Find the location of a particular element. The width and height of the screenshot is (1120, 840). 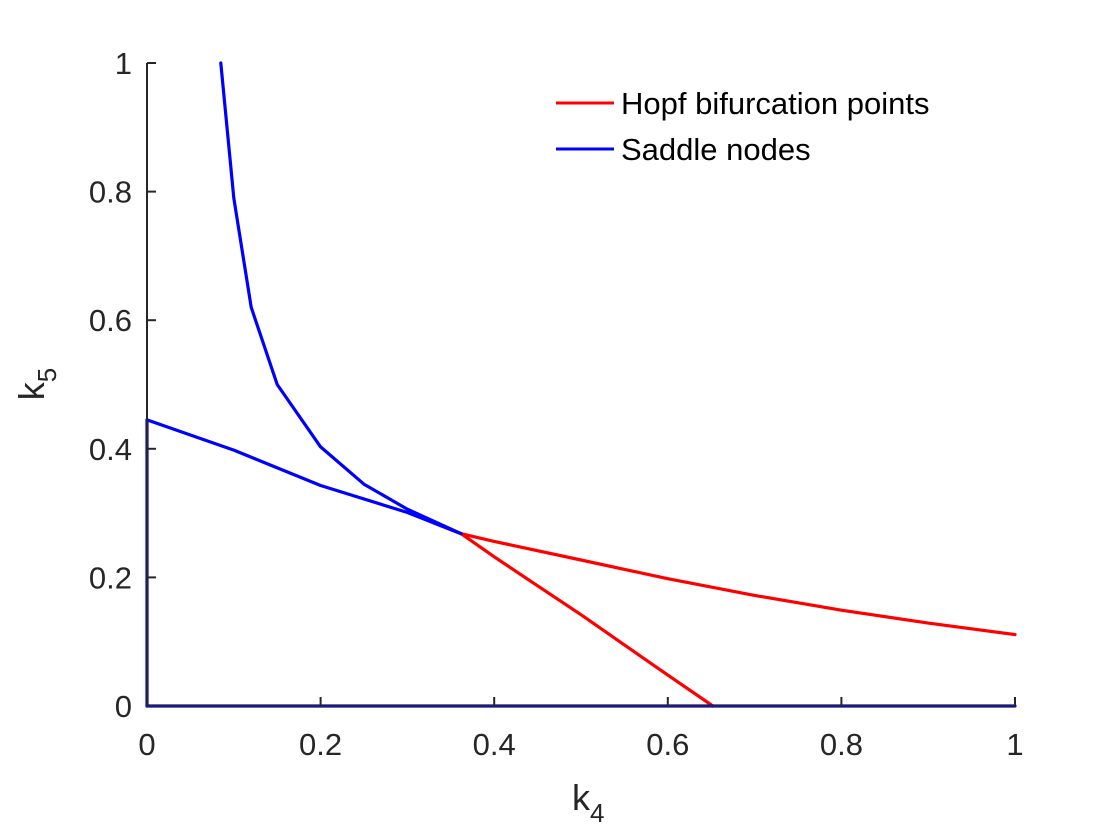

x-axis-label-subscript: 4 is located at coordinates (597, 813).